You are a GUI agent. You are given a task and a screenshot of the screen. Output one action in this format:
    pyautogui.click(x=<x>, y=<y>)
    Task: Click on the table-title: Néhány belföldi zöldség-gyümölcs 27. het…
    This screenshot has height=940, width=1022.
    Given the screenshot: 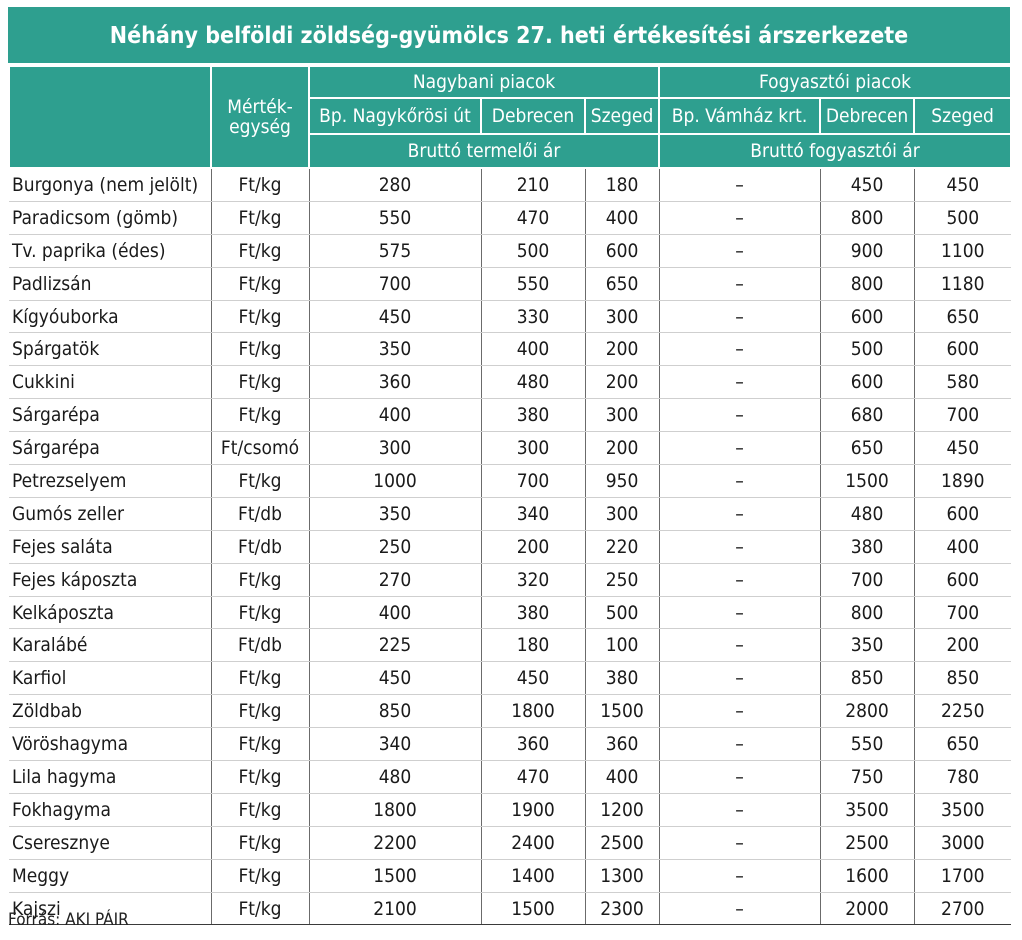 What is the action you would take?
    pyautogui.click(x=509, y=36)
    